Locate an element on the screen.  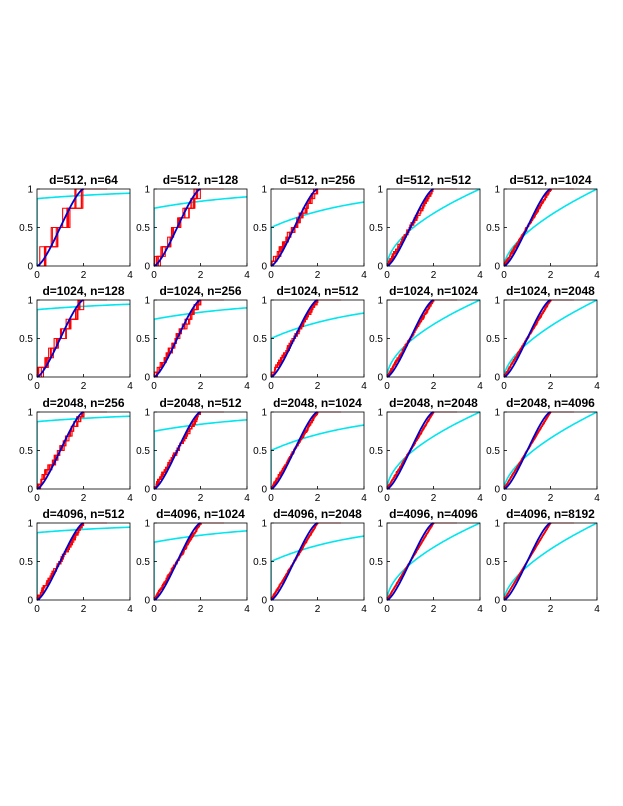
panel-title: d=4096, n=4096 is located at coordinates (433, 514).